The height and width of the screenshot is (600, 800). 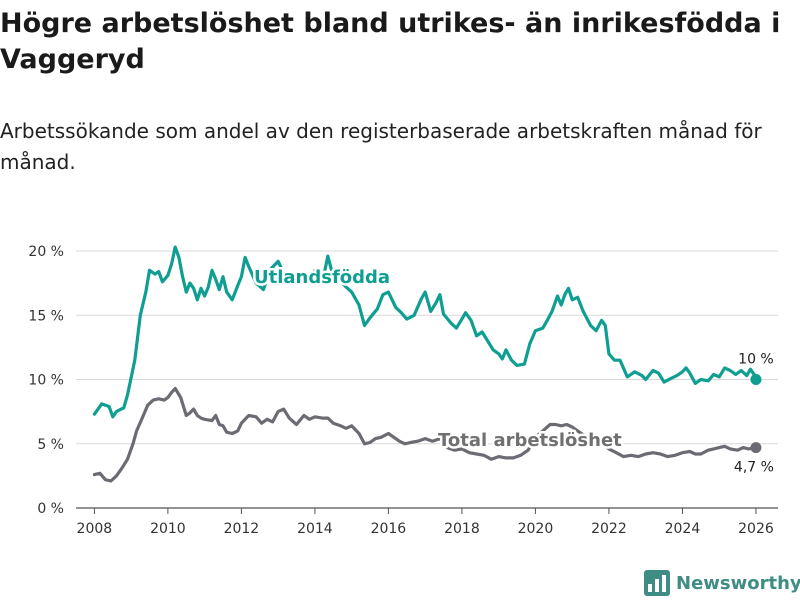 I want to click on brand-logo: Newsworthy, so click(x=722, y=583).